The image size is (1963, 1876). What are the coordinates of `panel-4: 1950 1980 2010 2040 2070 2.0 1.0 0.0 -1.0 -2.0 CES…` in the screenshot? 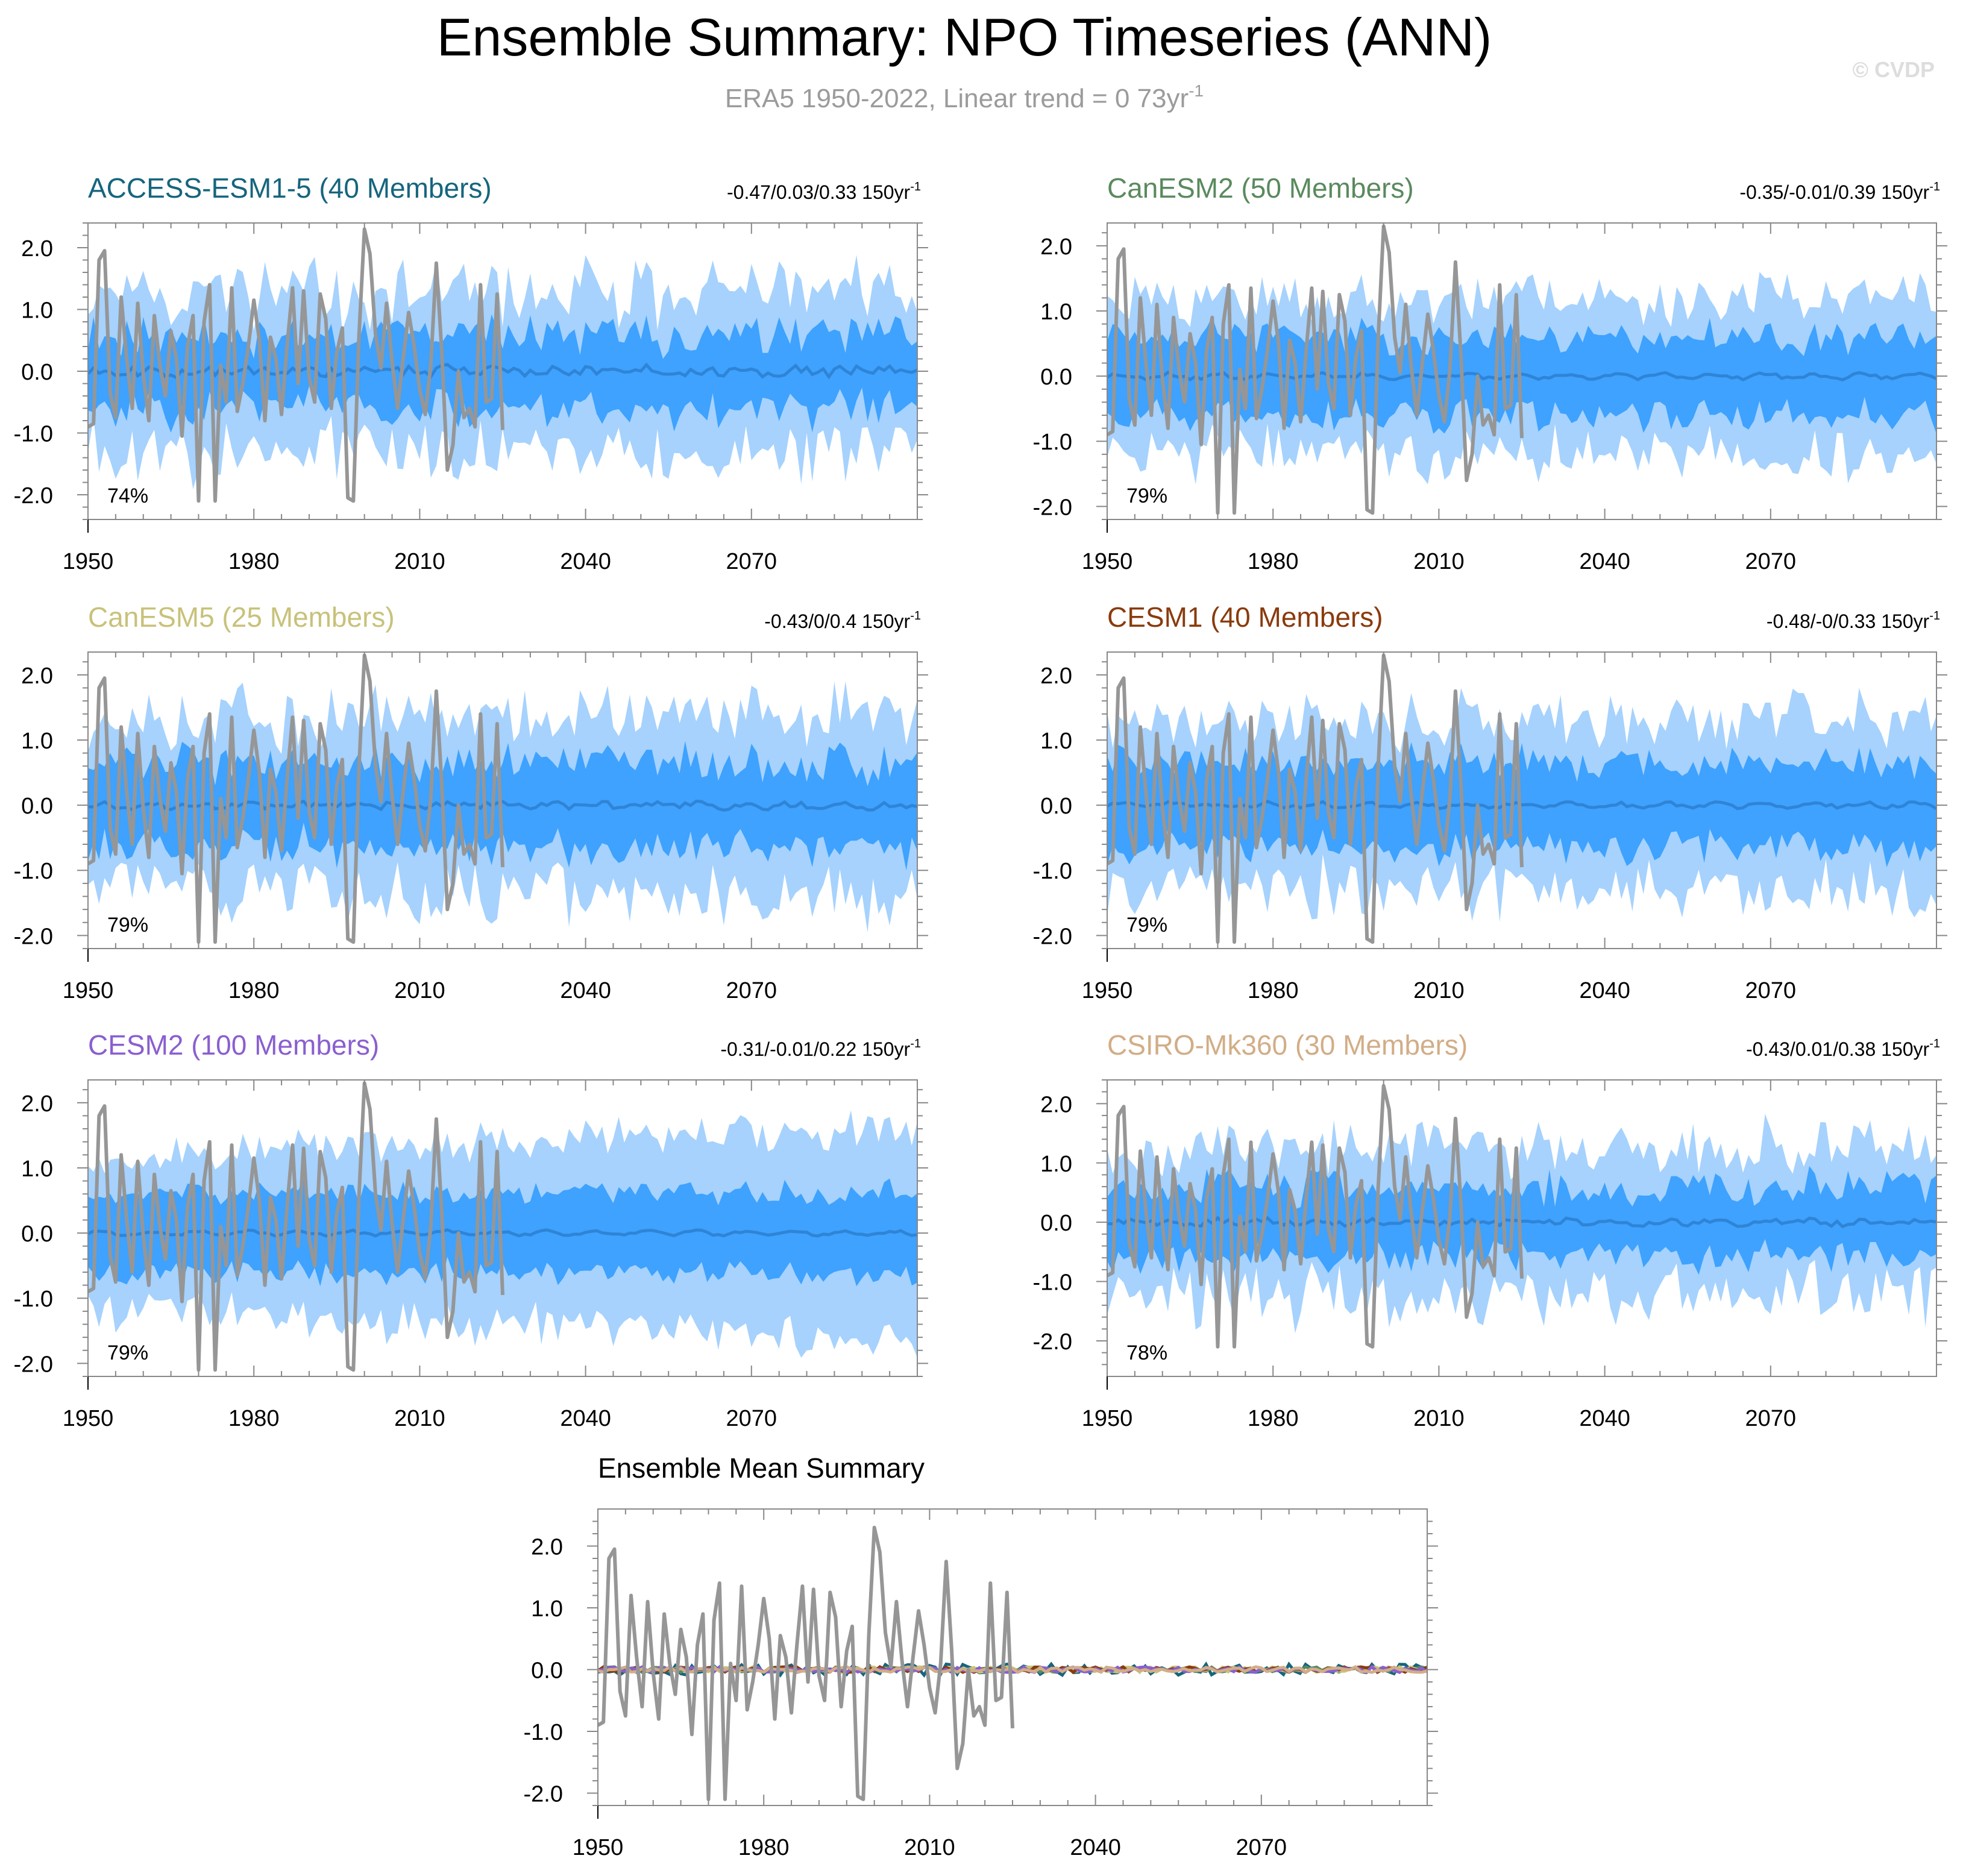 It's located at (471, 1230).